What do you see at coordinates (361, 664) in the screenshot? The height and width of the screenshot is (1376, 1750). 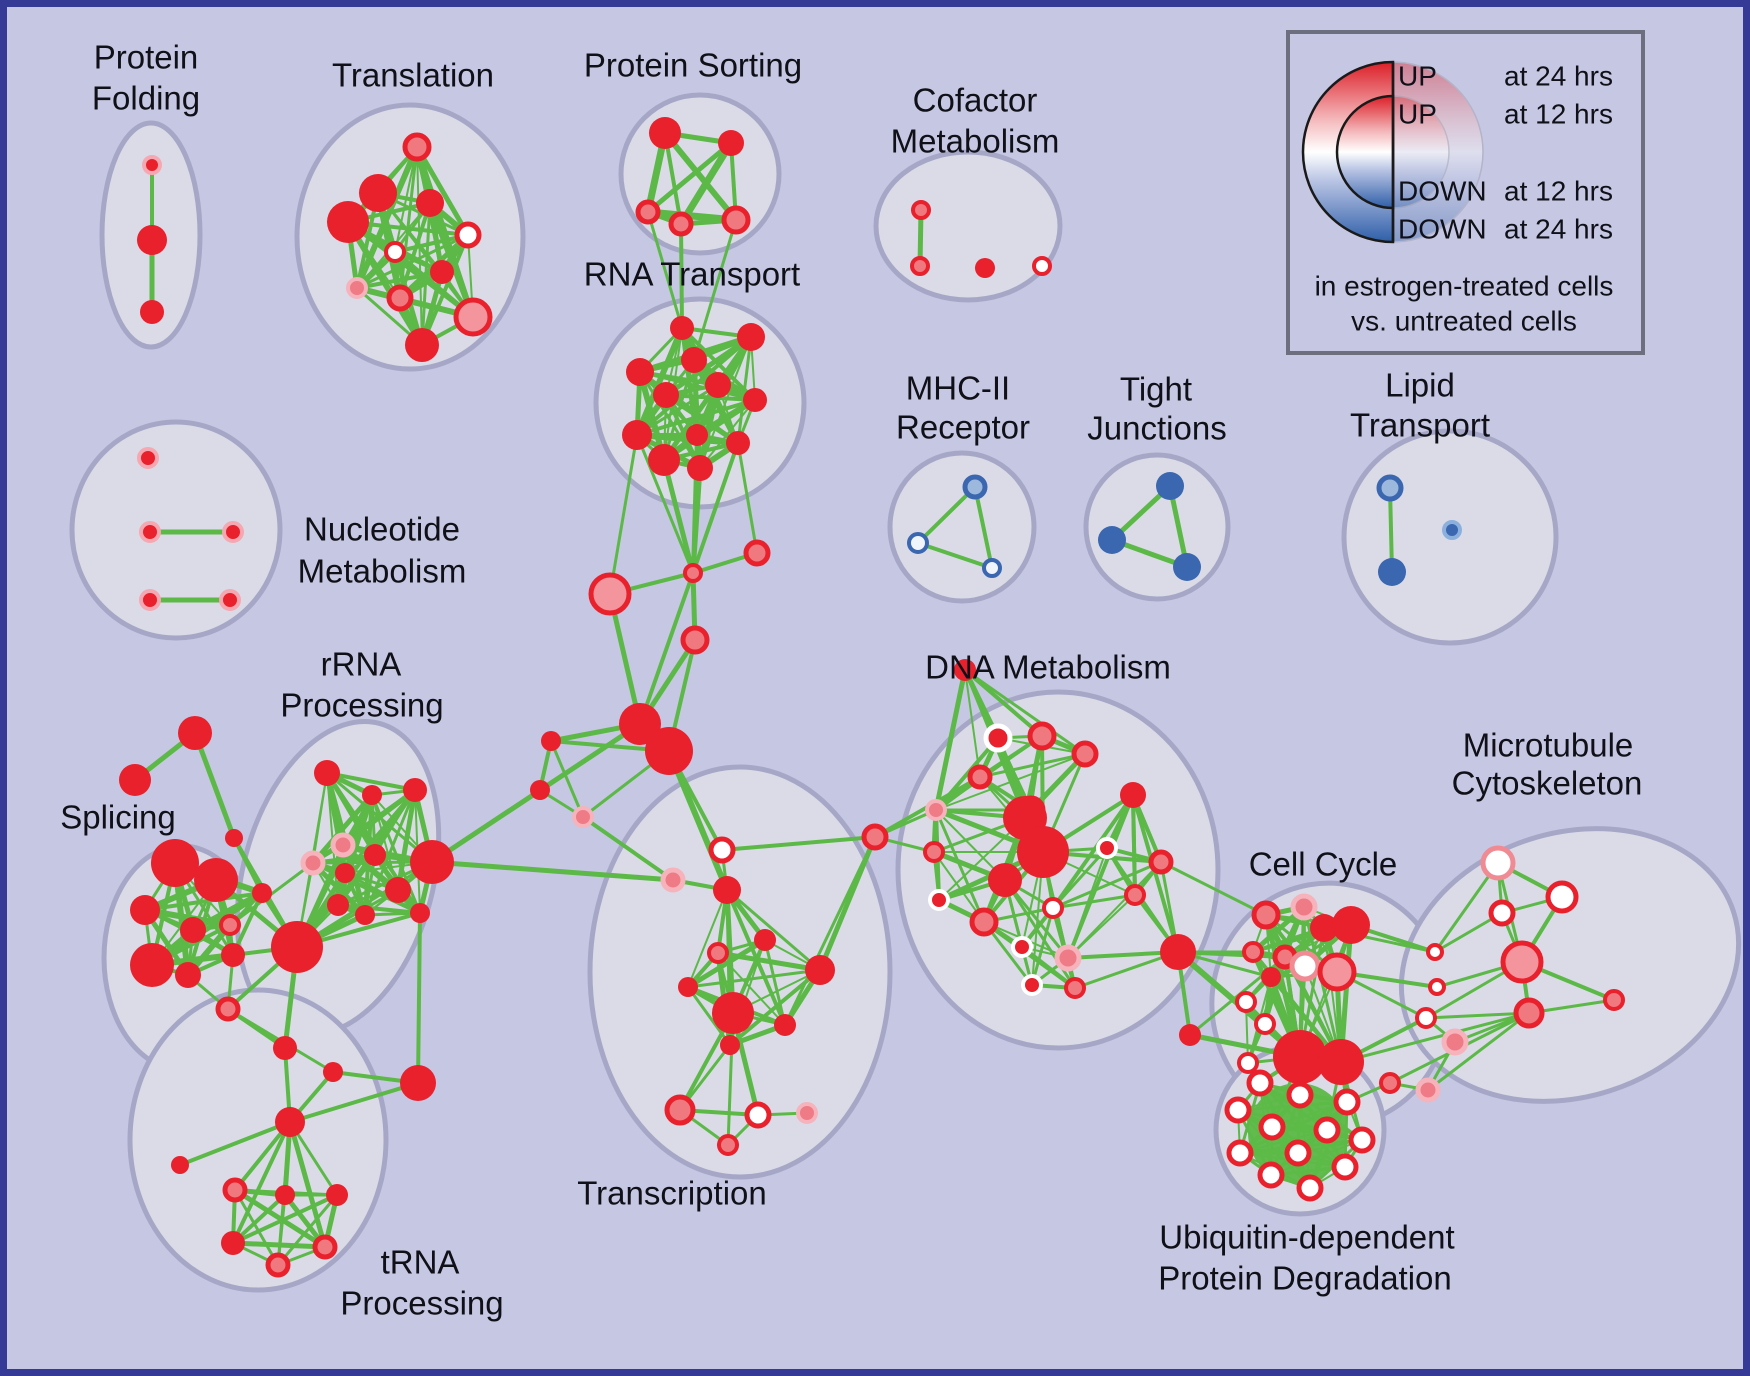 I see `cluster-label-rrna-processing: rRNA` at bounding box center [361, 664].